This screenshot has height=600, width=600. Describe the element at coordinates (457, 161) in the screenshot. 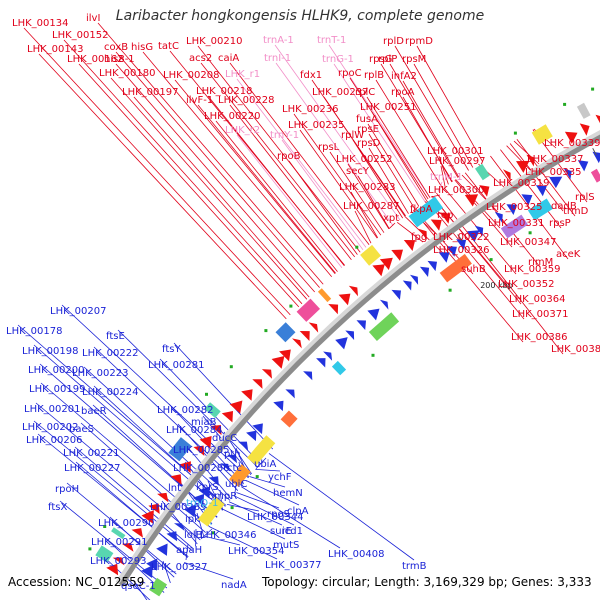

I see `gene-label: LHK_00297` at that location.